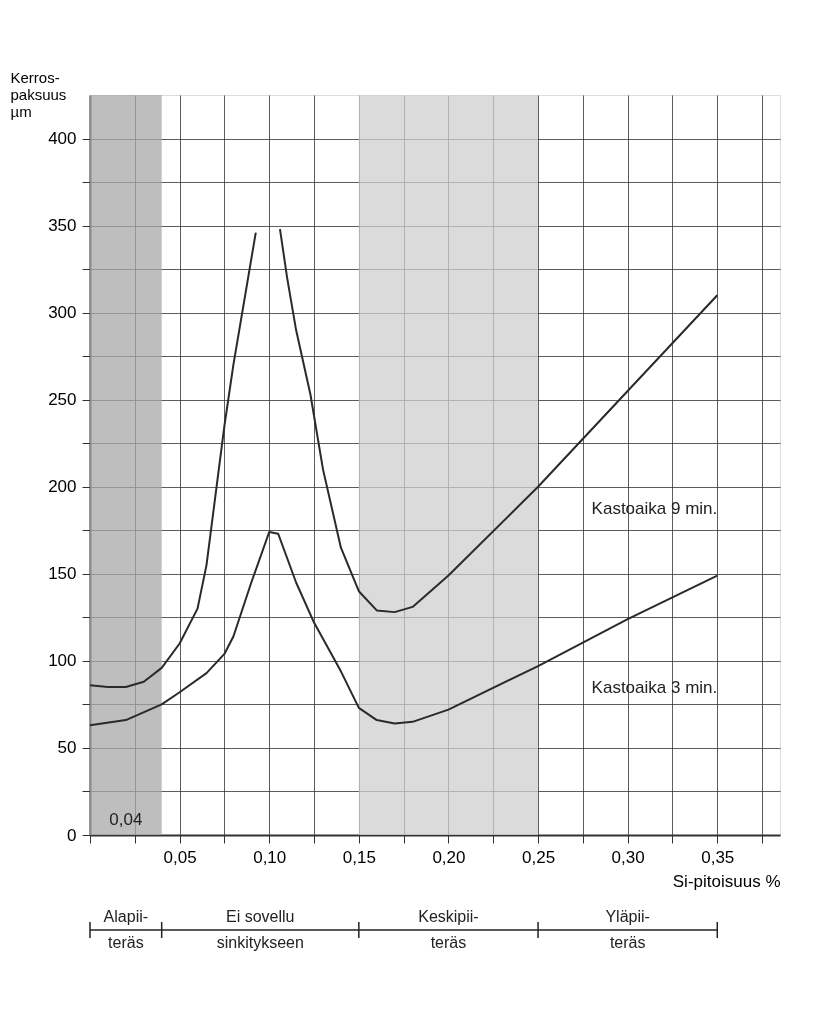 This screenshot has height=1028, width=833. I want to click on x-axis-title: Si-pitoisuus %, so click(726, 881).